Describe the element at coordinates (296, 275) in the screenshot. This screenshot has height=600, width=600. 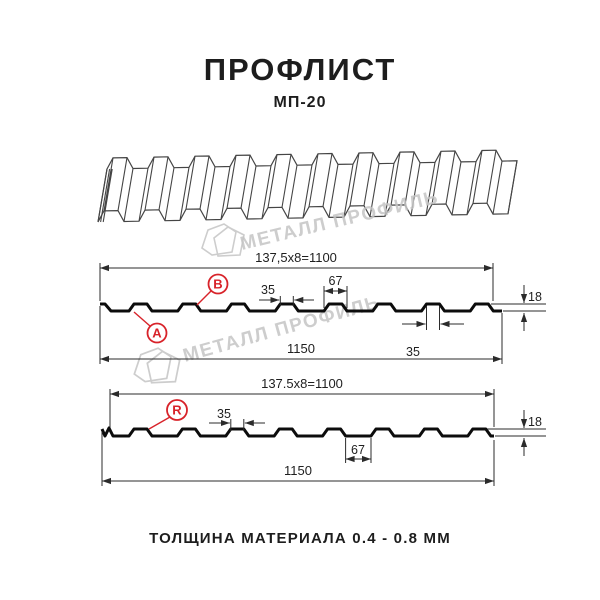
I see `dim-pitch-top: 137,5x8=1100` at that location.